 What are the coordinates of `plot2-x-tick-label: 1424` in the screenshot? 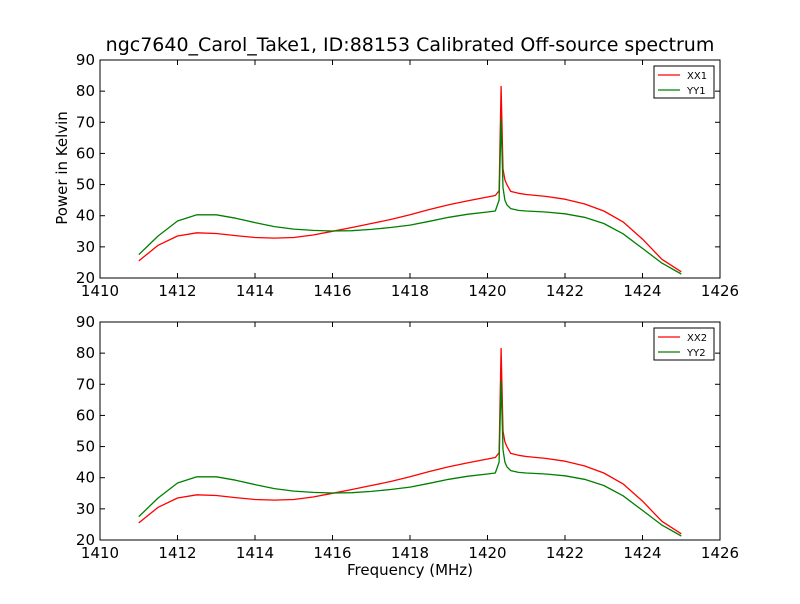 It's located at (642, 553).